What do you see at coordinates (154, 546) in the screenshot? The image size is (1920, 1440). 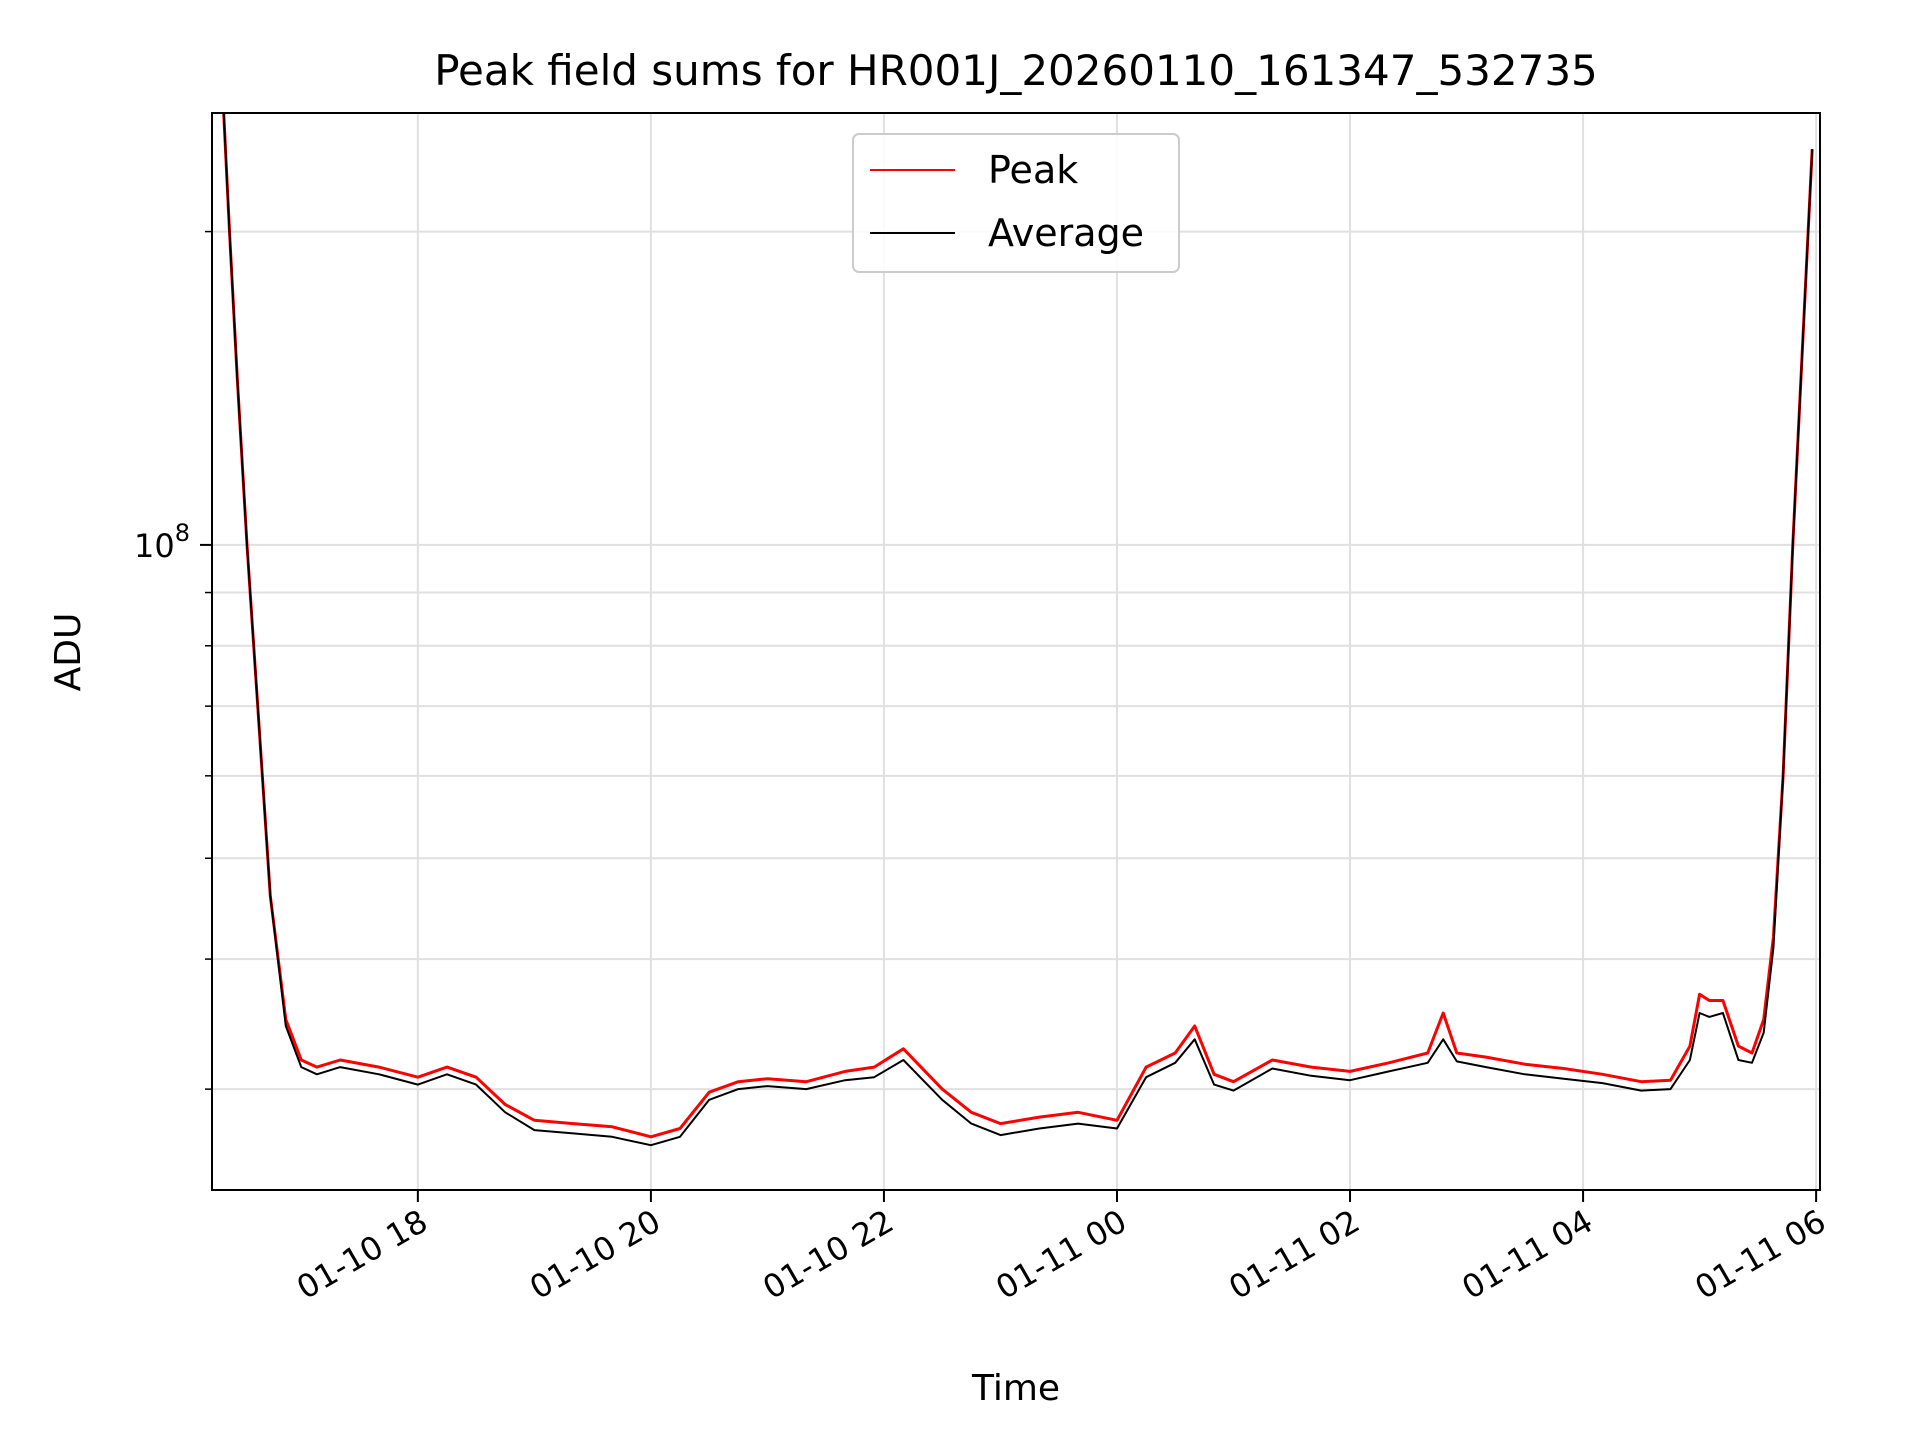 I see `y-tick-label-base: 10` at bounding box center [154, 546].